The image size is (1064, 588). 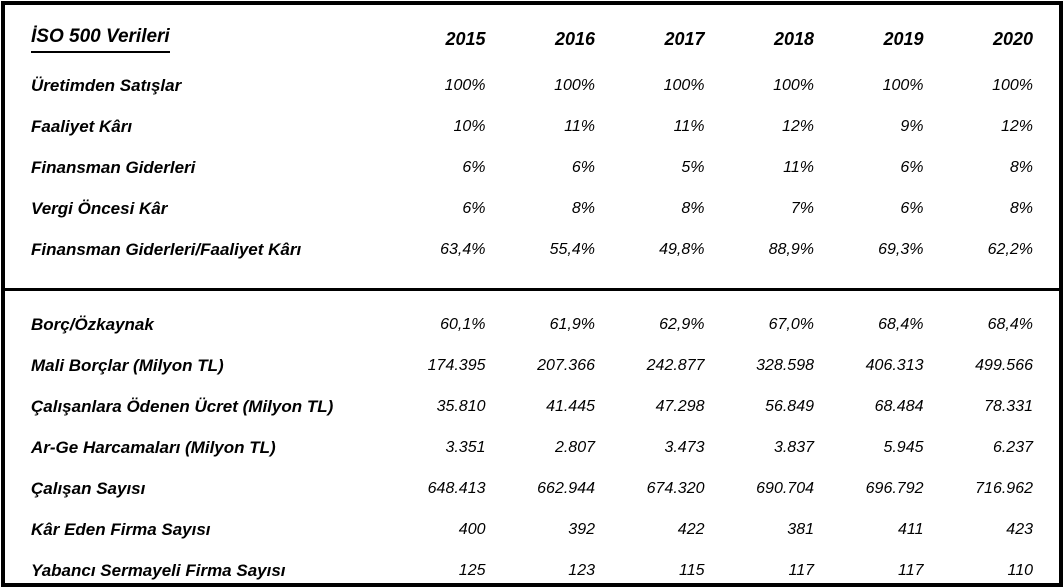 I want to click on value-cell: 381, so click(x=800, y=529).